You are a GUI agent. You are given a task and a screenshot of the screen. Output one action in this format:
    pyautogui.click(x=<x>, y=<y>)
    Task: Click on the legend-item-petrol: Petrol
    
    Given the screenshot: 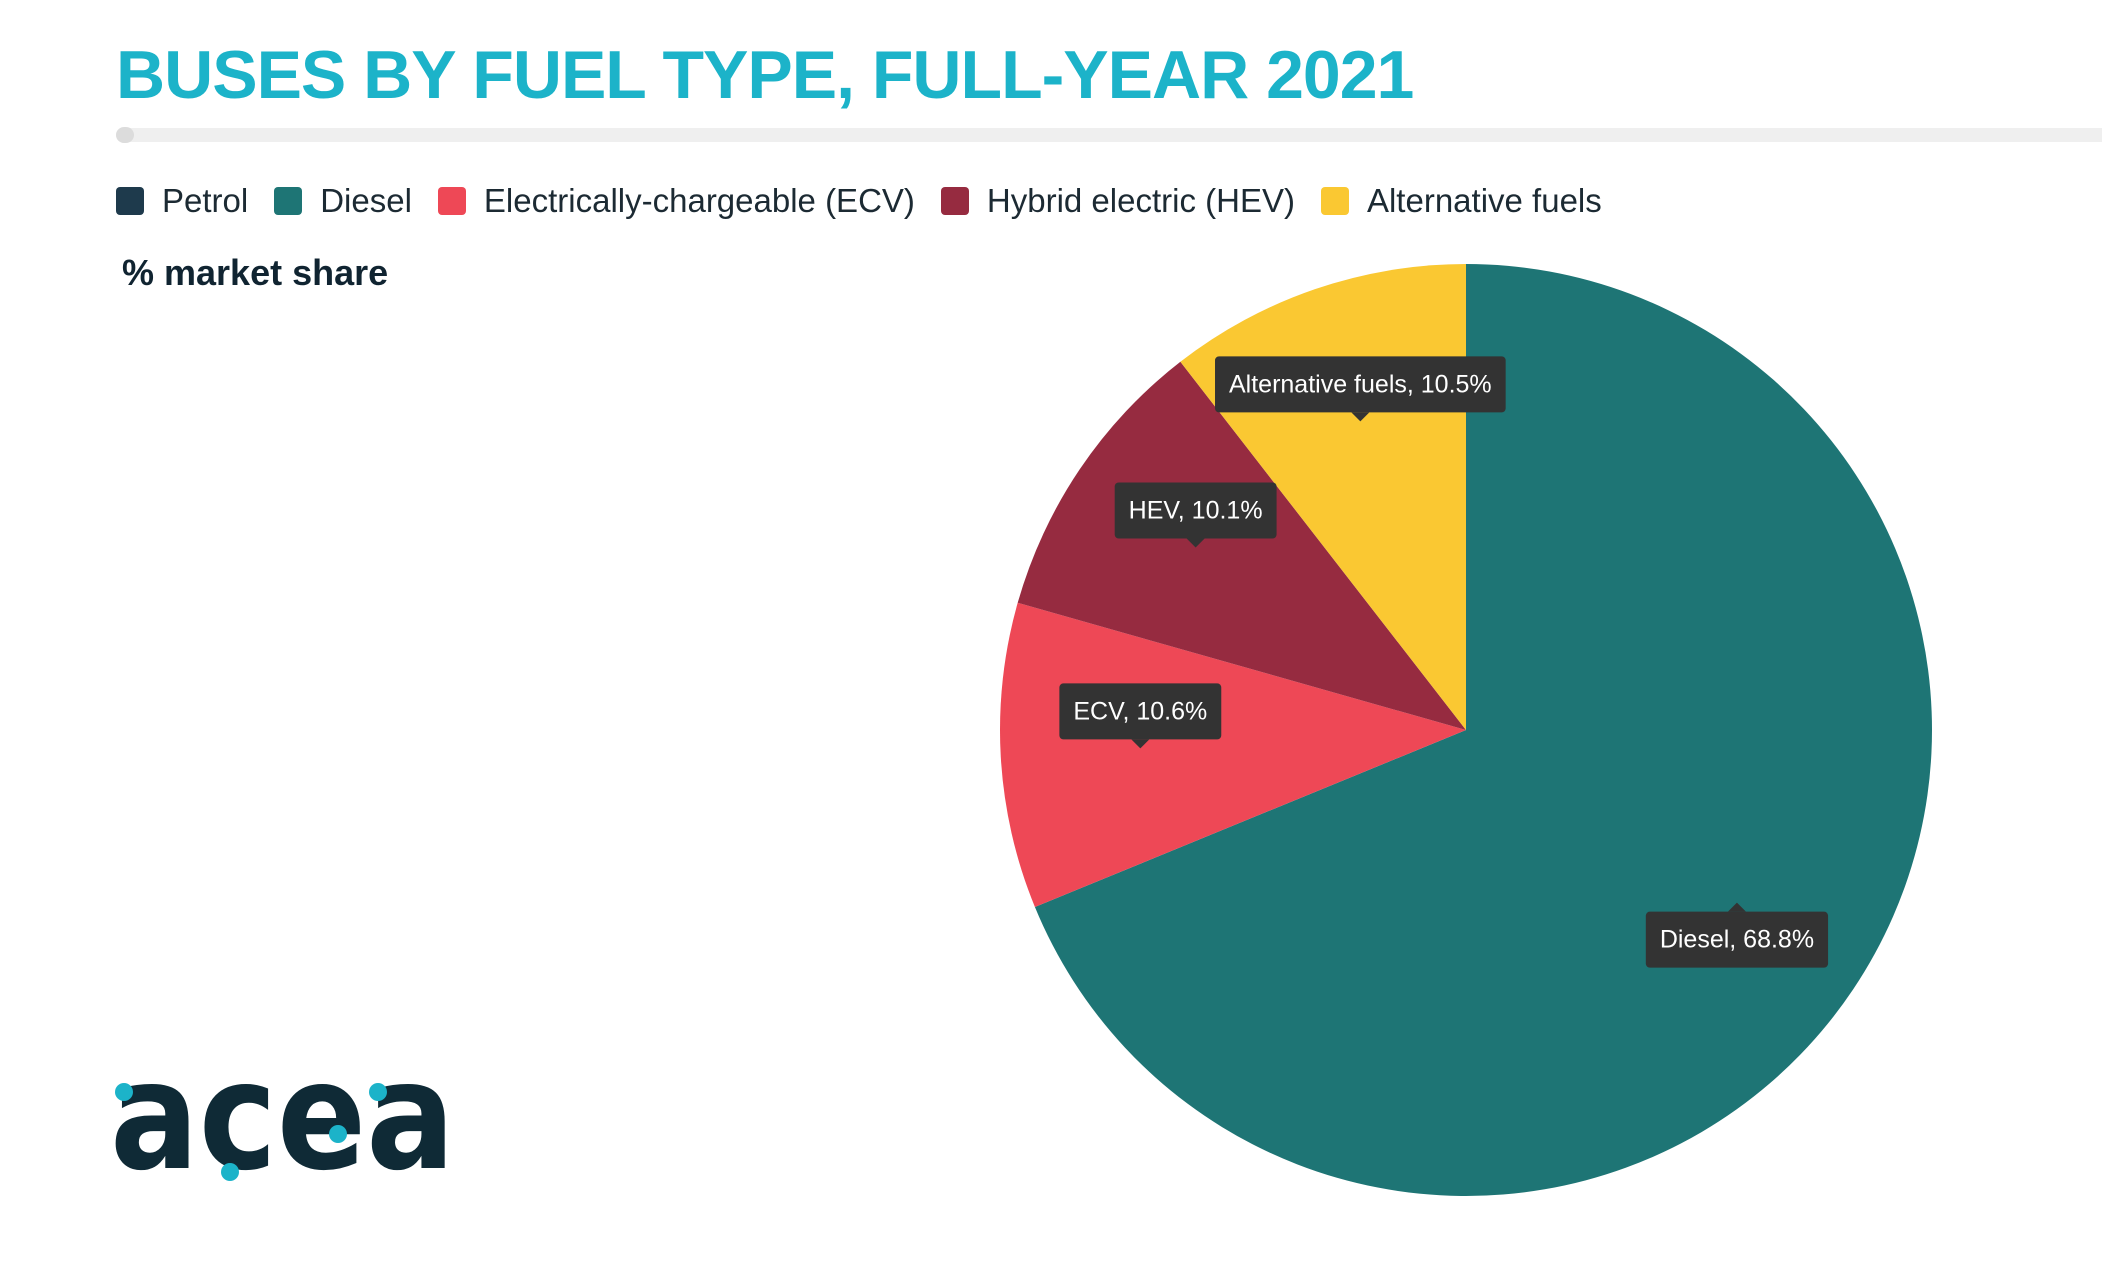 What is the action you would take?
    pyautogui.click(x=182, y=201)
    